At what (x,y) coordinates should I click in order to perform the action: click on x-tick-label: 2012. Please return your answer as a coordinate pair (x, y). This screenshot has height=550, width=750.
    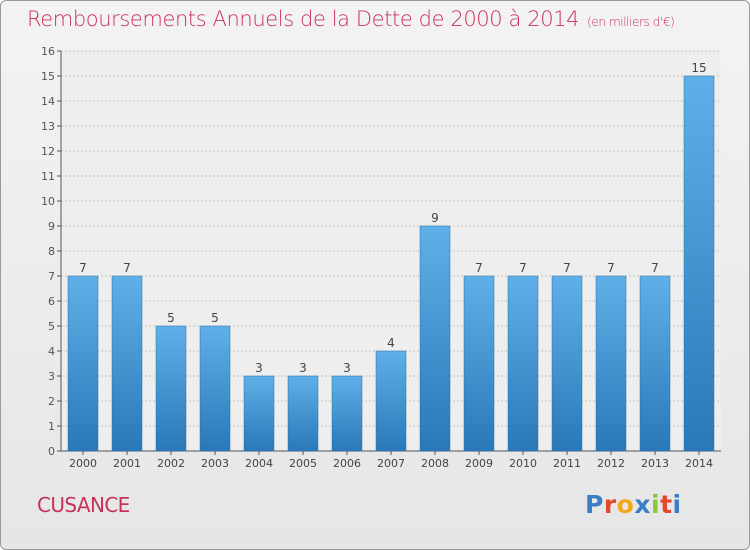
    Looking at the image, I should click on (611, 463).